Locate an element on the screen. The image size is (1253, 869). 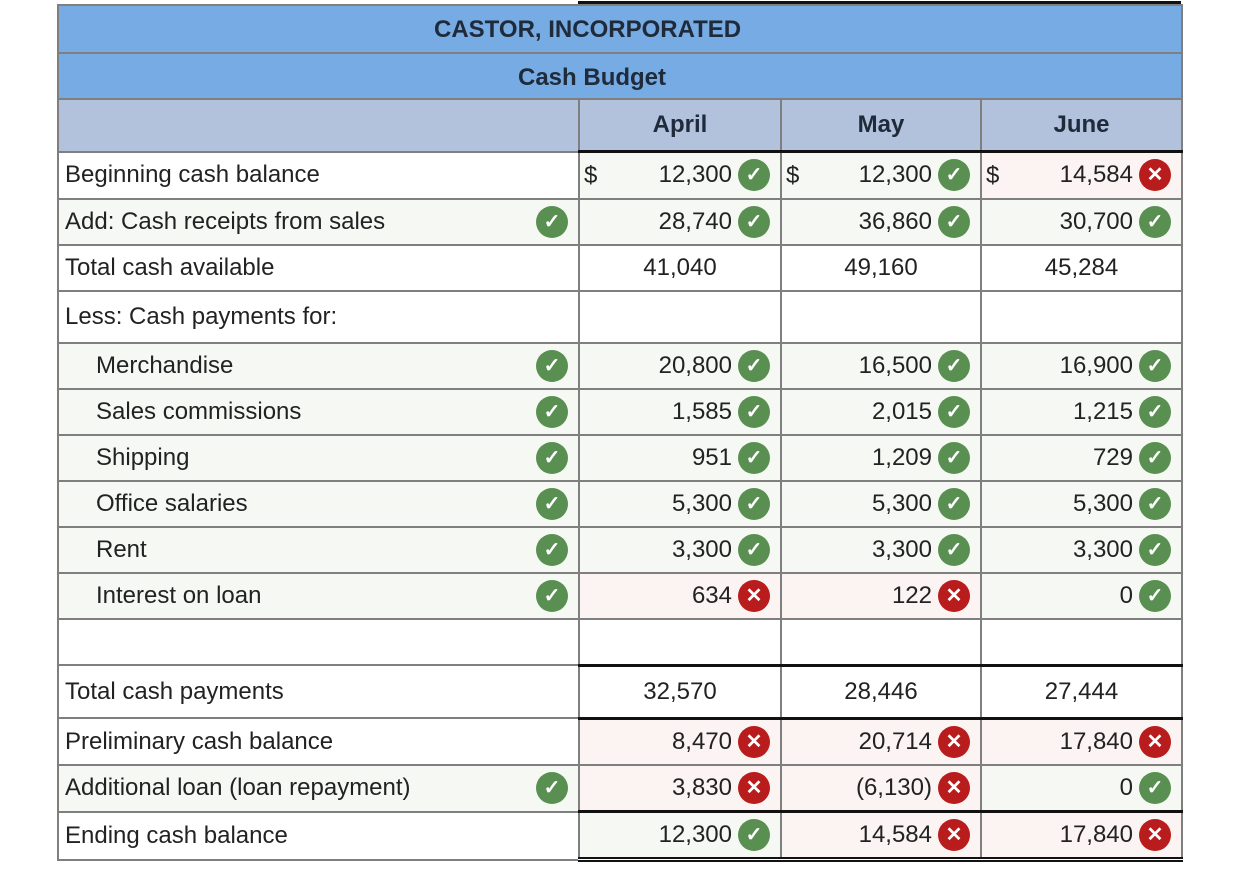
row-sales-commissions: Sales commissions ✓ 1,585 ✓ 2,015 ✓ 1,215 ✓ is located at coordinates (620, 411).